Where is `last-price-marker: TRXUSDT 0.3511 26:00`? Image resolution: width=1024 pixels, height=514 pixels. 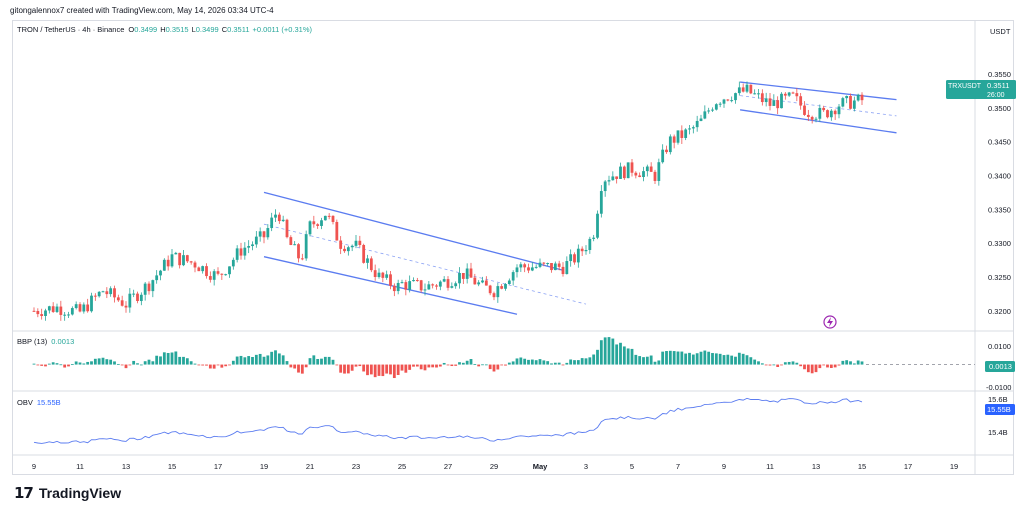
last-price-marker: TRXUSDT 0.3511 26:00 is located at coordinates (981, 89).